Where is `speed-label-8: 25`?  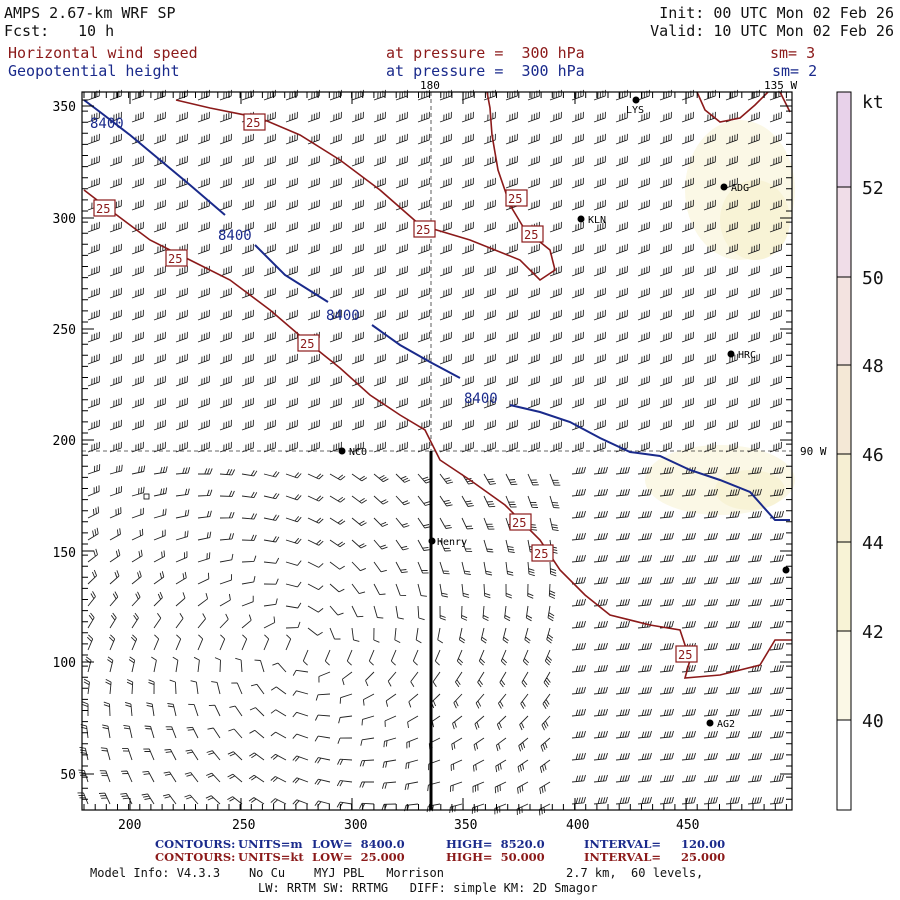
speed-label-8: 25 is located at coordinates (520, 522).